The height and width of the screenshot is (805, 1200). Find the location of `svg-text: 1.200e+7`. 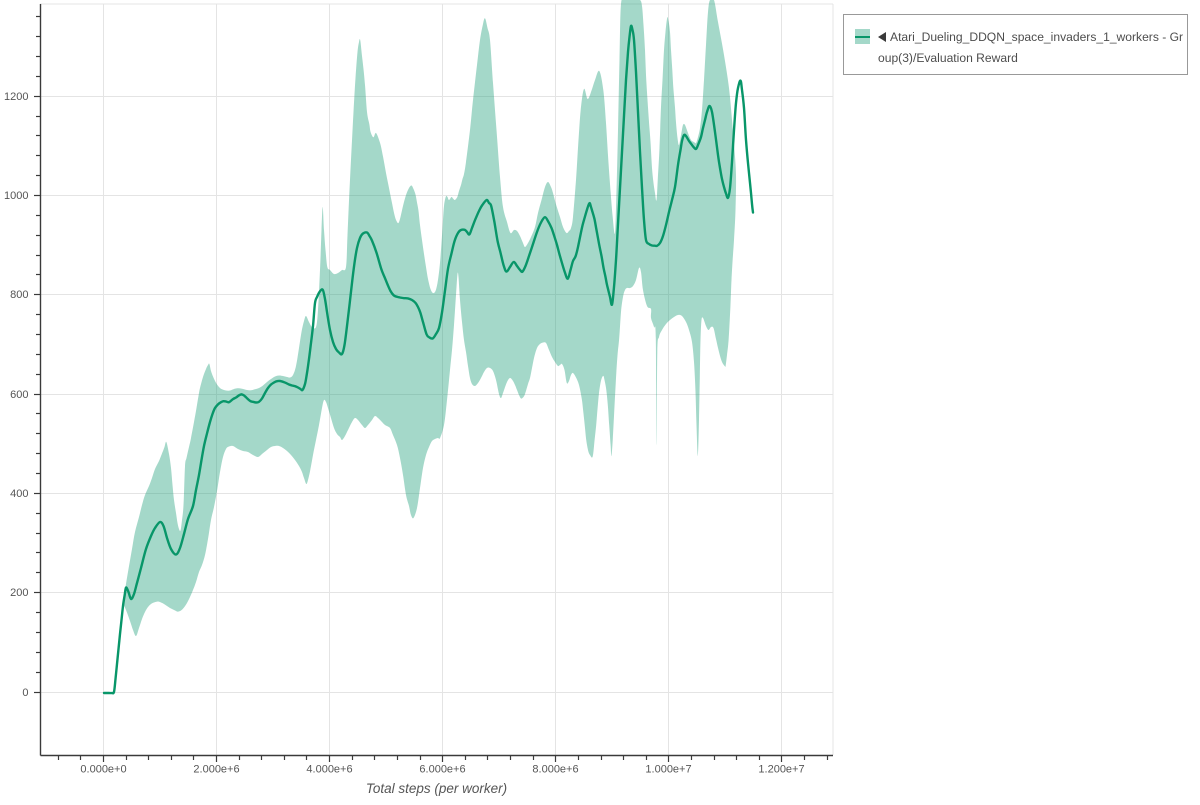

svg-text: 1.200e+7 is located at coordinates (781, 770).